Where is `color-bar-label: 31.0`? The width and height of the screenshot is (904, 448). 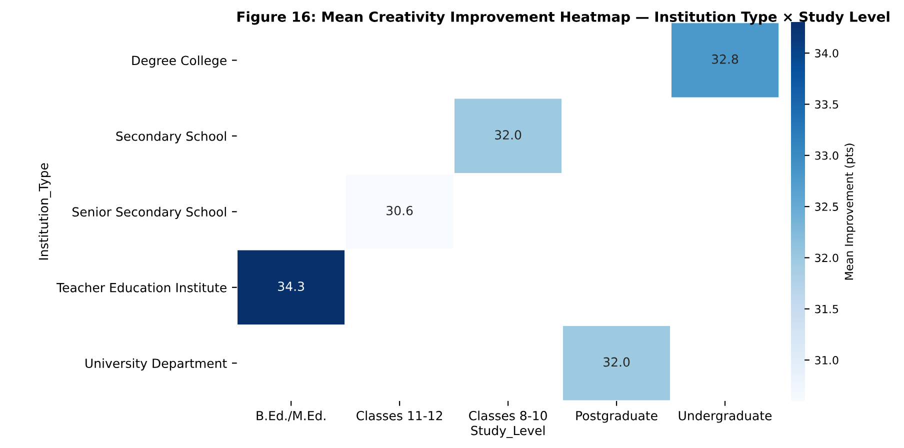
color-bar-label: 31.0 is located at coordinates (826, 360).